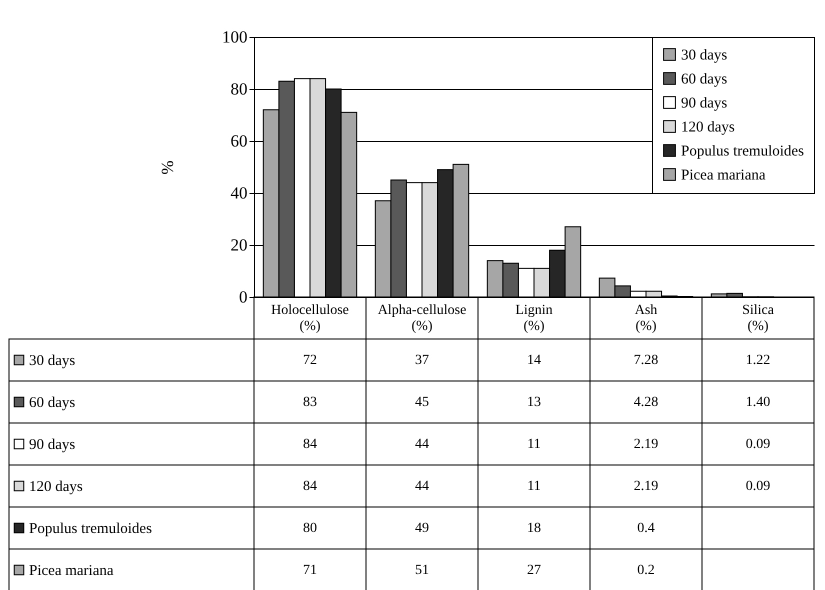 The image size is (825, 590). What do you see at coordinates (310, 402) in the screenshot?
I see `data-label: 83` at bounding box center [310, 402].